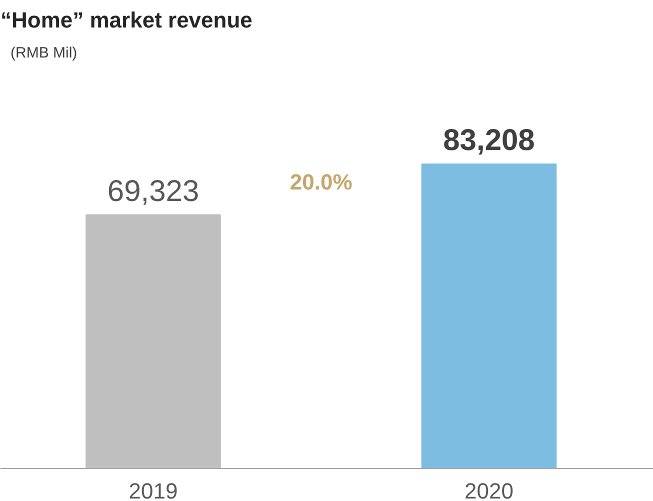 The image size is (653, 501). Describe the element at coordinates (153, 191) in the screenshot. I see `data-label: 69,323` at that location.